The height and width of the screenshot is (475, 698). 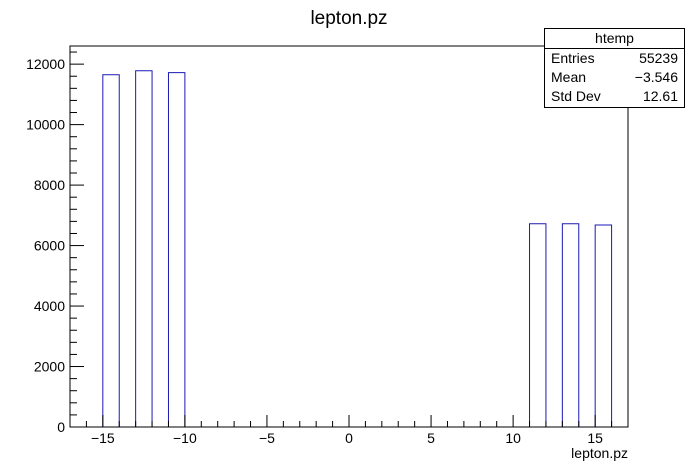 What do you see at coordinates (614, 96) in the screenshot?
I see `stats-row-stddev: Std Dev 12.61` at bounding box center [614, 96].